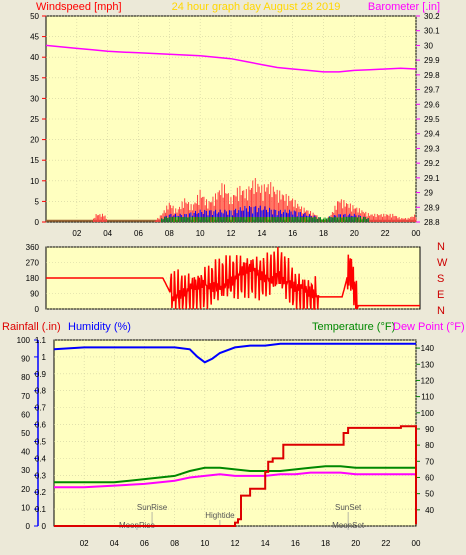 The width and height of the screenshot is (466, 555). Describe the element at coordinates (34, 160) in the screenshot. I see `wind-tick-label: 15` at that location.